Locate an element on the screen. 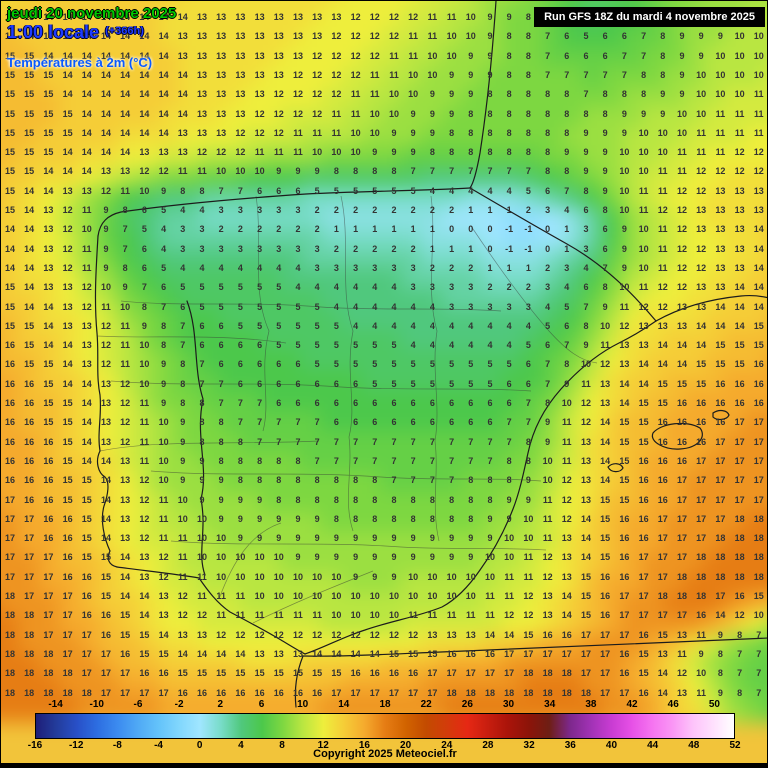 The image size is (768, 768). temp-value: 2 is located at coordinates (548, 267).